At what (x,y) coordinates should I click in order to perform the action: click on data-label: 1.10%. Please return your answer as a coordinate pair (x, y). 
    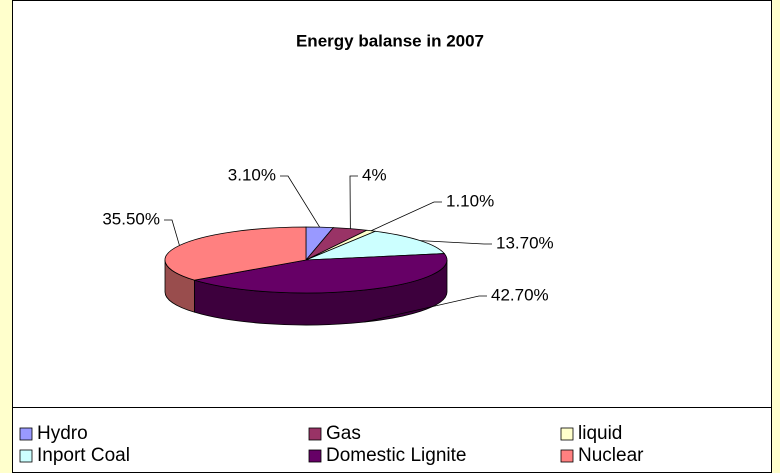
    Looking at the image, I should click on (470, 200).